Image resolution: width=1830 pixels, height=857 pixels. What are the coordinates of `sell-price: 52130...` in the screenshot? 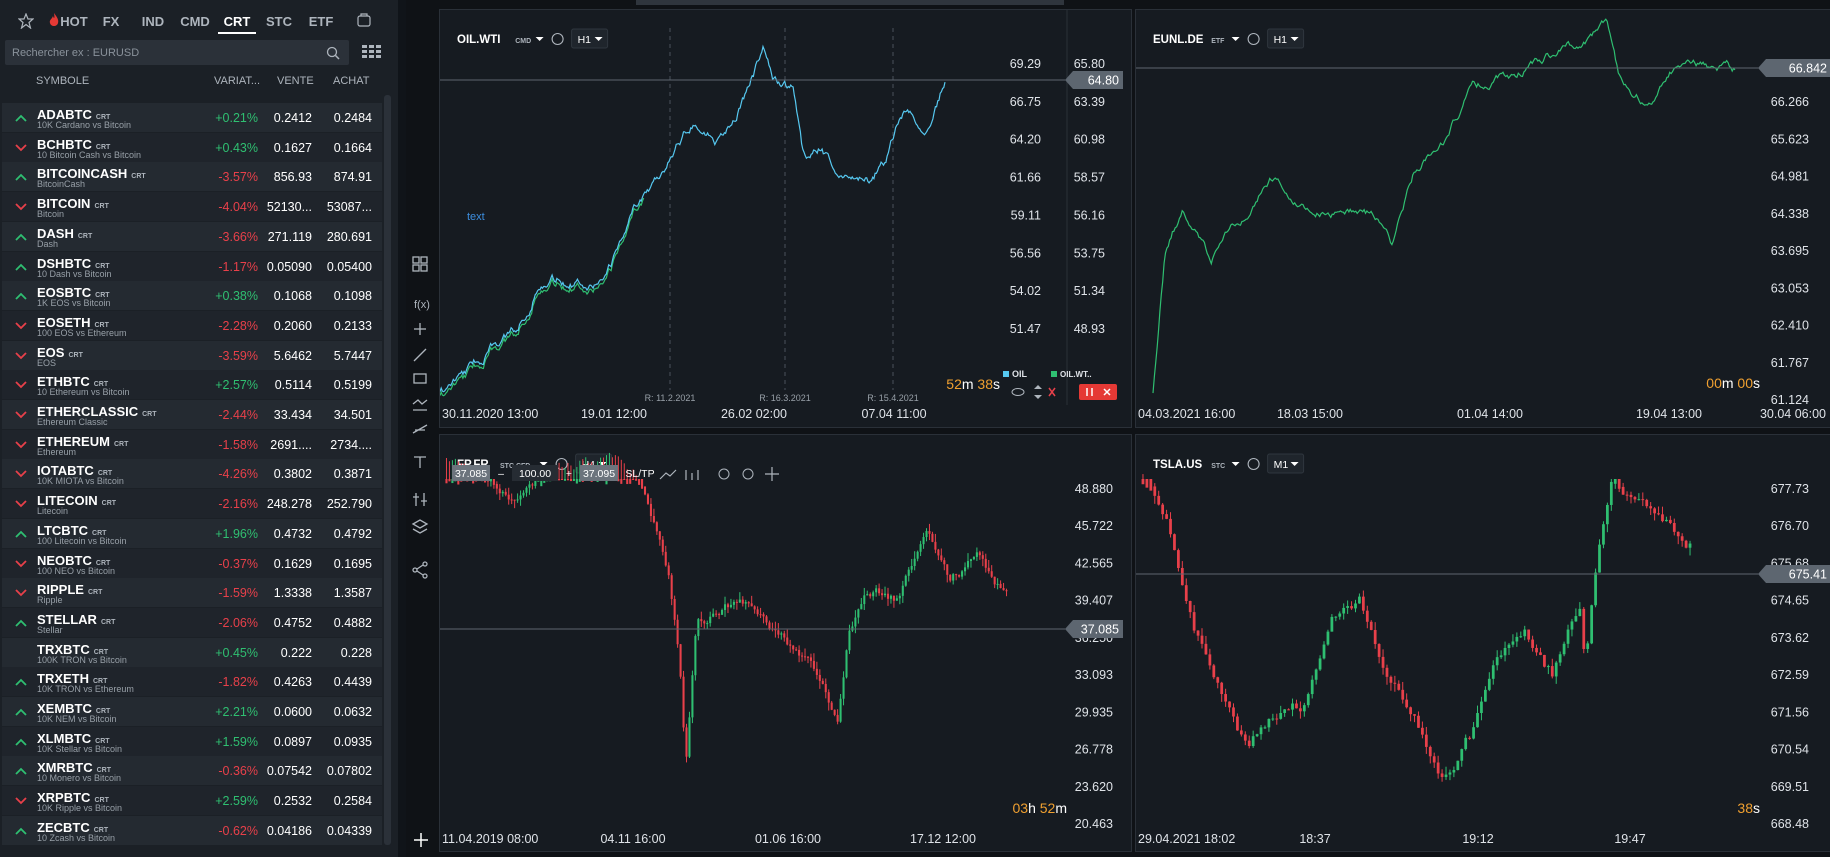 It's located at (289, 207).